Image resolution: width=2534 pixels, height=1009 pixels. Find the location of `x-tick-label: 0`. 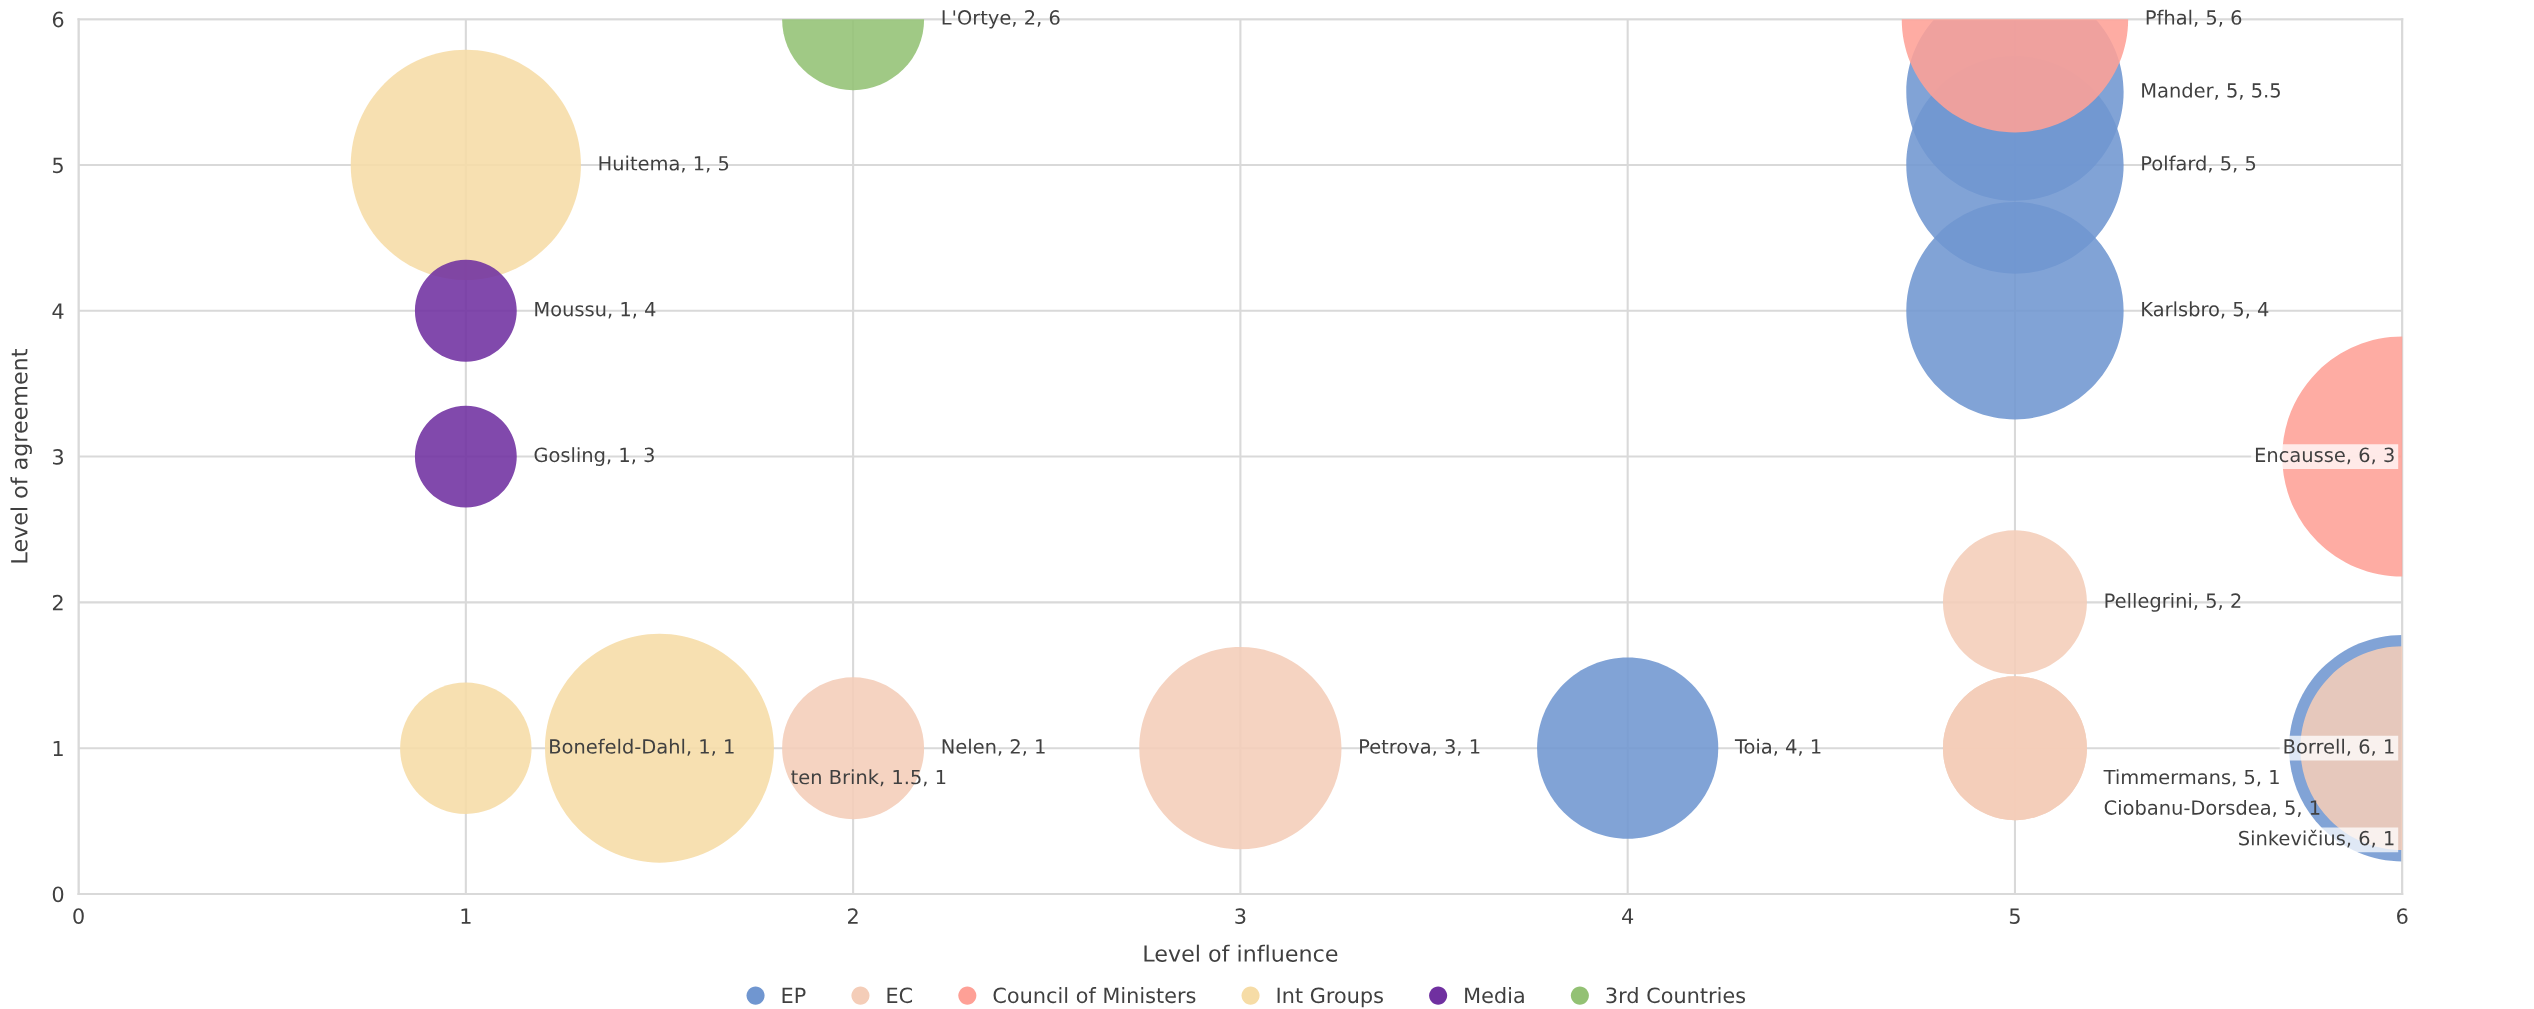

x-tick-label: 0 is located at coordinates (78, 916).